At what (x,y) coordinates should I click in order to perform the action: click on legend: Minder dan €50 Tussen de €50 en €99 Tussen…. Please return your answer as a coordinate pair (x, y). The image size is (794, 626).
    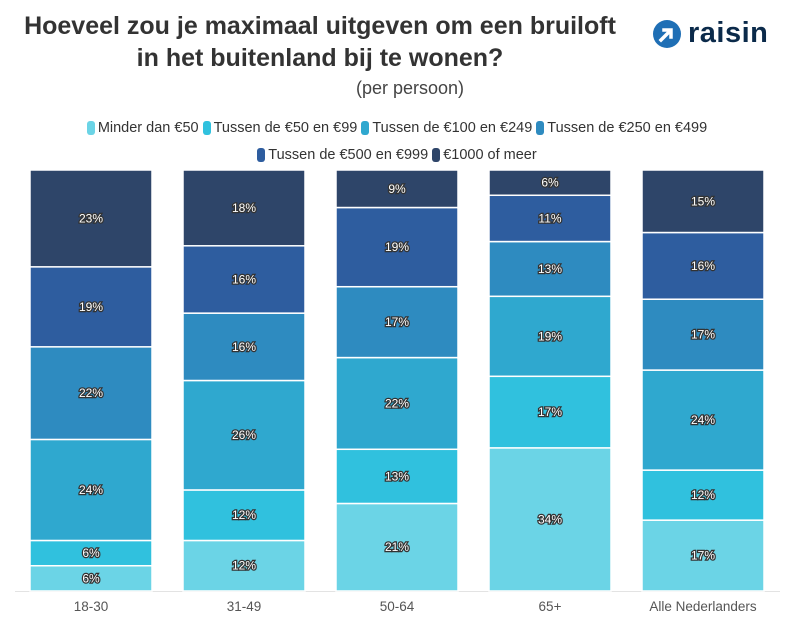
    Looking at the image, I should click on (397, 143).